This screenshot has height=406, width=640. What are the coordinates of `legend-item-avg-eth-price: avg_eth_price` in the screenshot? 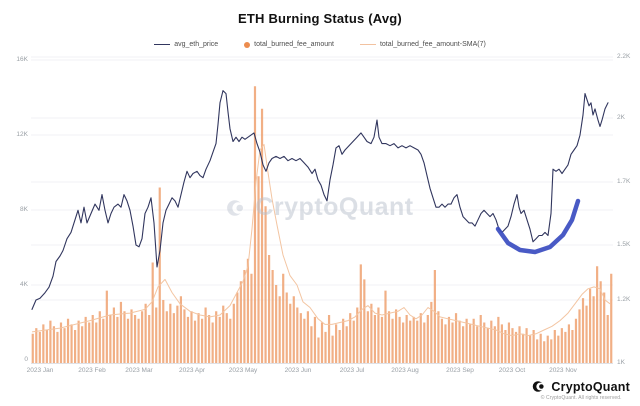 It's located at (186, 44).